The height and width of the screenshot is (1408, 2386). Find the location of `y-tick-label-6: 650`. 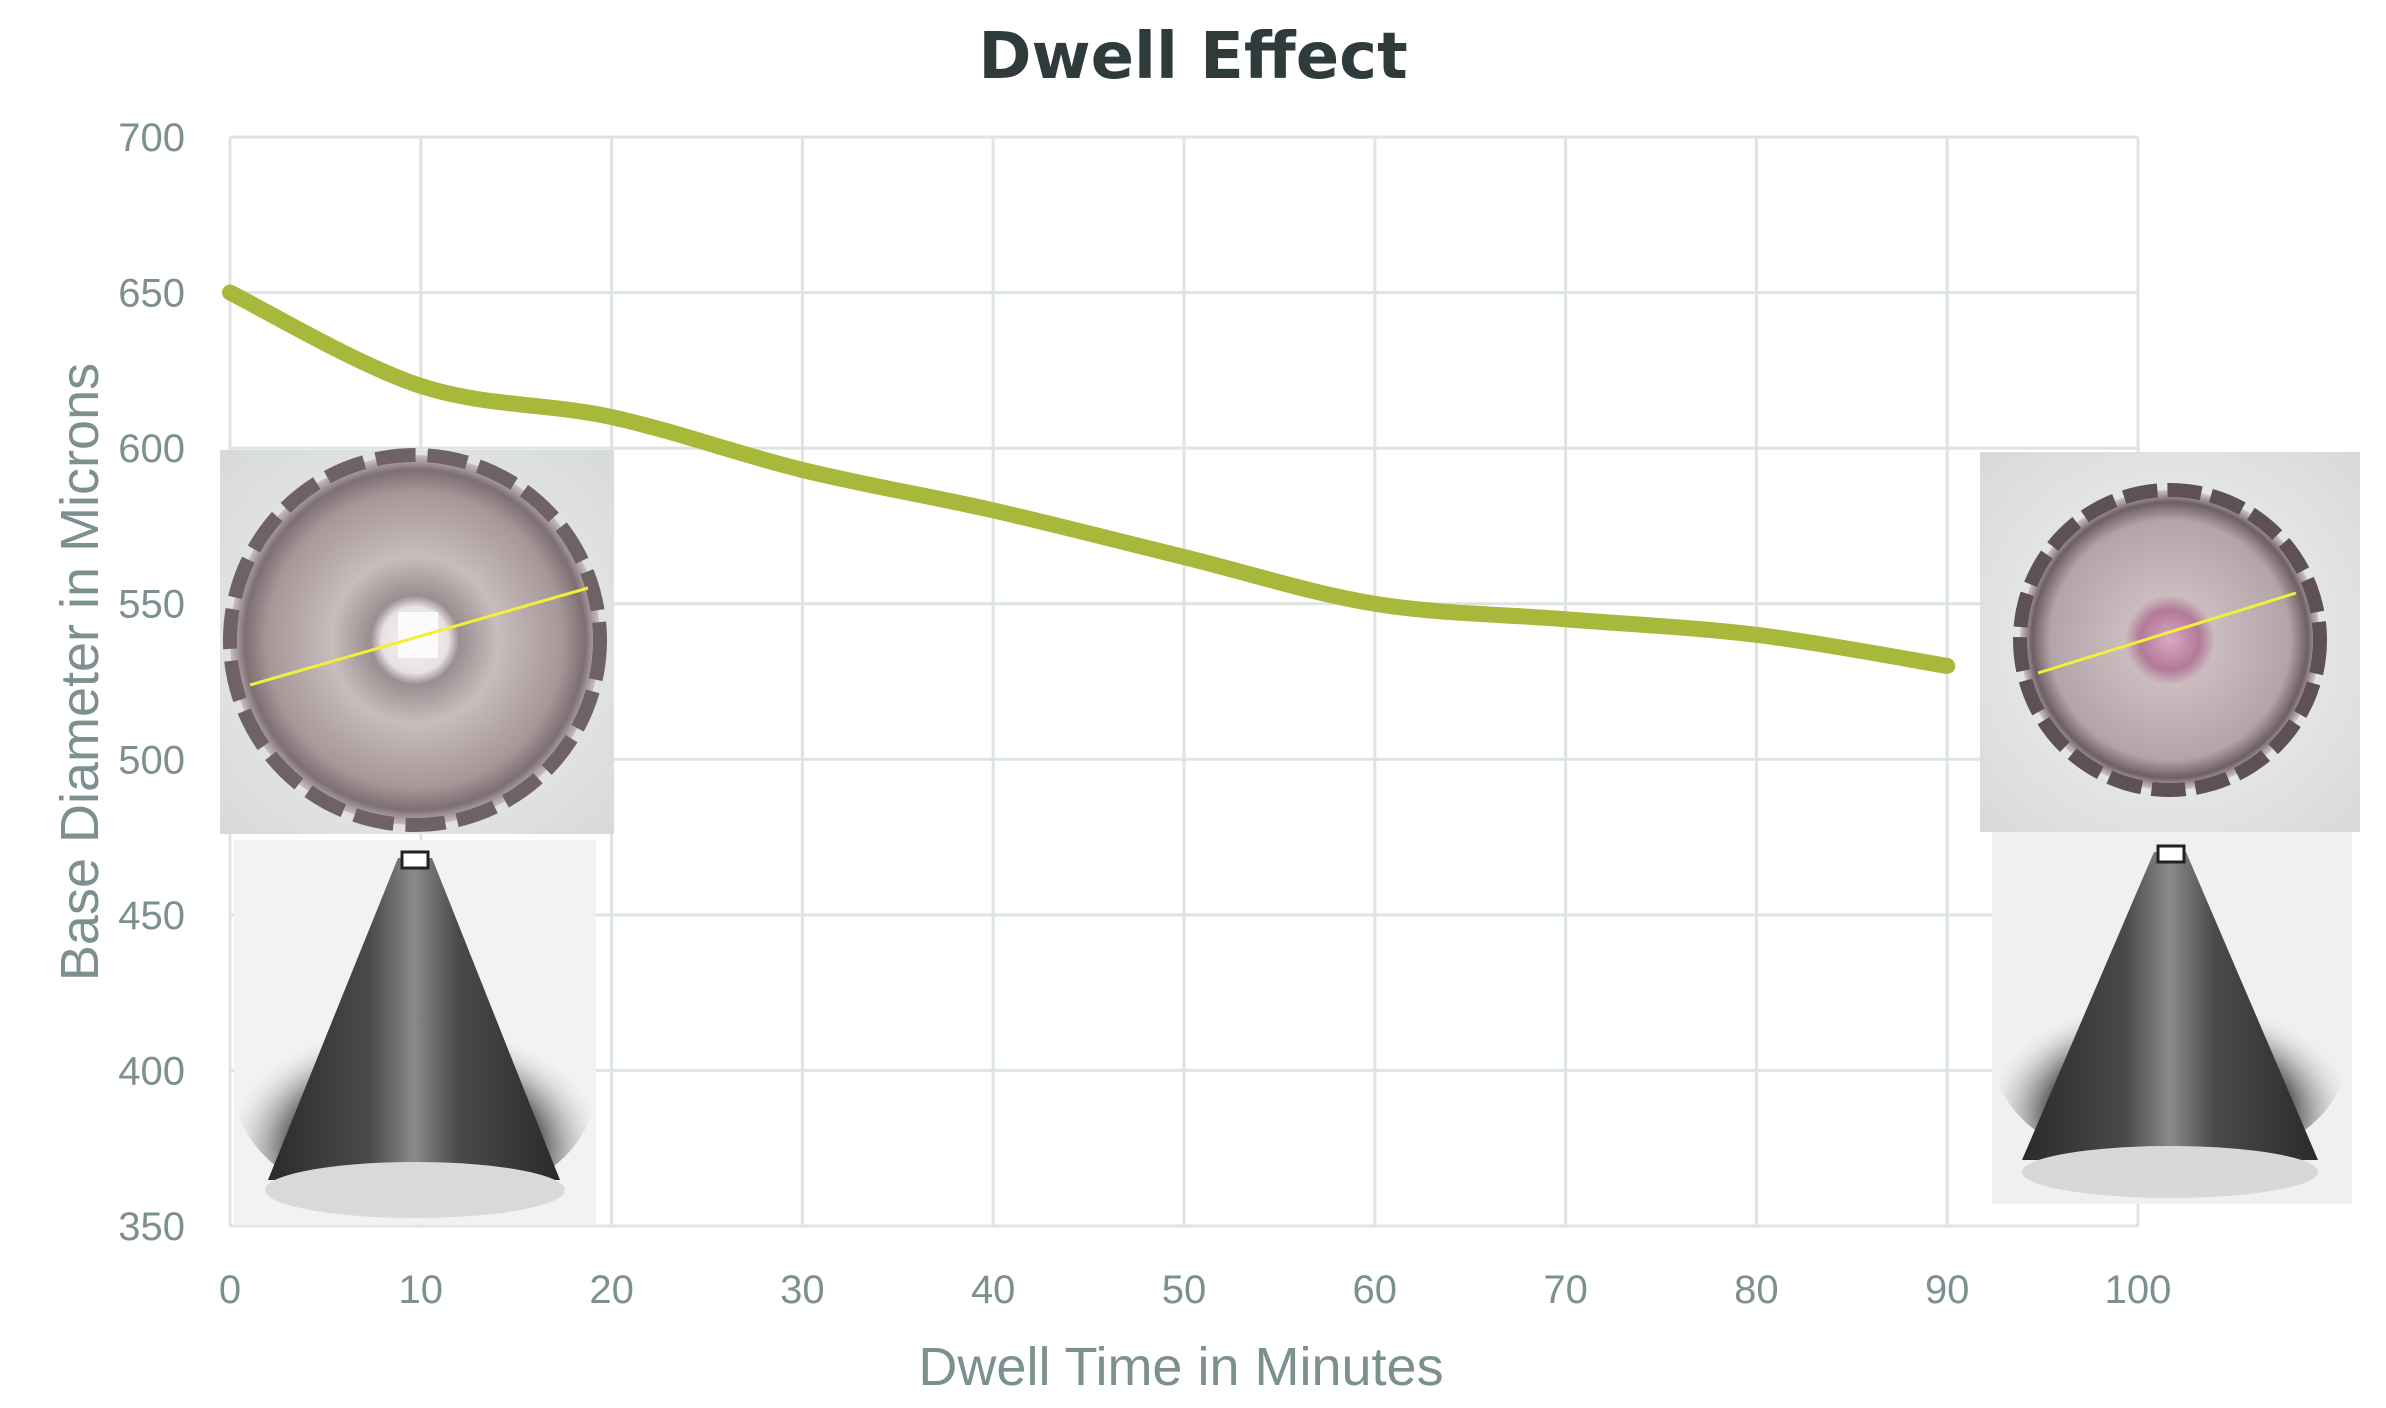

y-tick-label-6: 650 is located at coordinates (151, 294).